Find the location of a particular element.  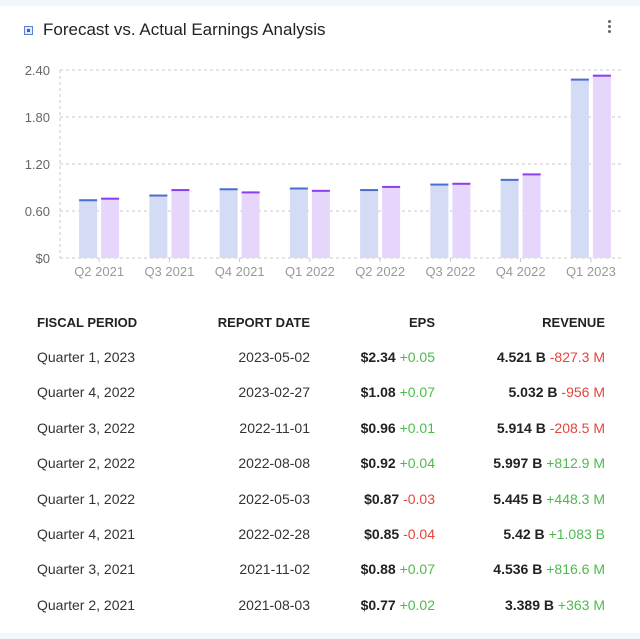

eps-value: $0.85 is located at coordinates (382, 534).